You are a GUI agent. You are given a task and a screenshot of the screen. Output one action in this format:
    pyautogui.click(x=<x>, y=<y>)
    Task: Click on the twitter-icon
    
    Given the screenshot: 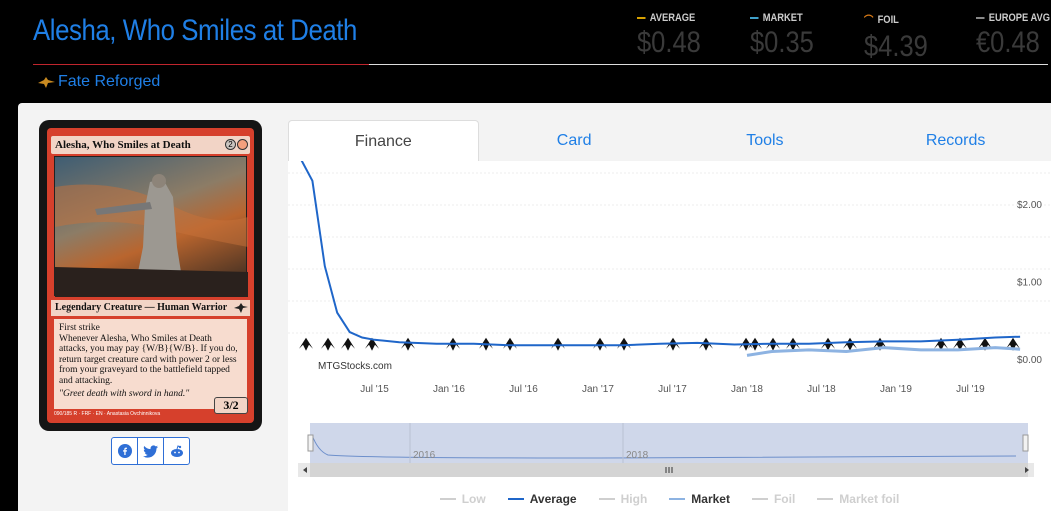 What is the action you would take?
    pyautogui.click(x=150, y=451)
    